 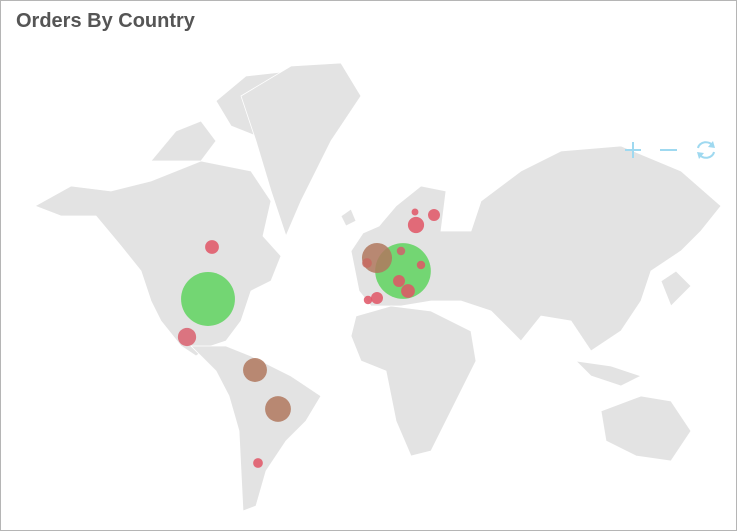 I want to click on panel-title: Orders By Country, so click(x=105, y=21).